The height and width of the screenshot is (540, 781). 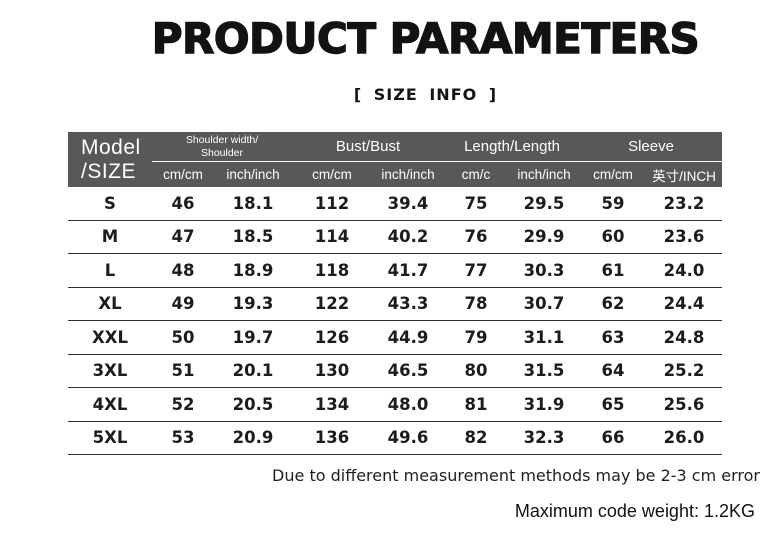 What do you see at coordinates (332, 337) in the screenshot?
I see `value-cell: 126` at bounding box center [332, 337].